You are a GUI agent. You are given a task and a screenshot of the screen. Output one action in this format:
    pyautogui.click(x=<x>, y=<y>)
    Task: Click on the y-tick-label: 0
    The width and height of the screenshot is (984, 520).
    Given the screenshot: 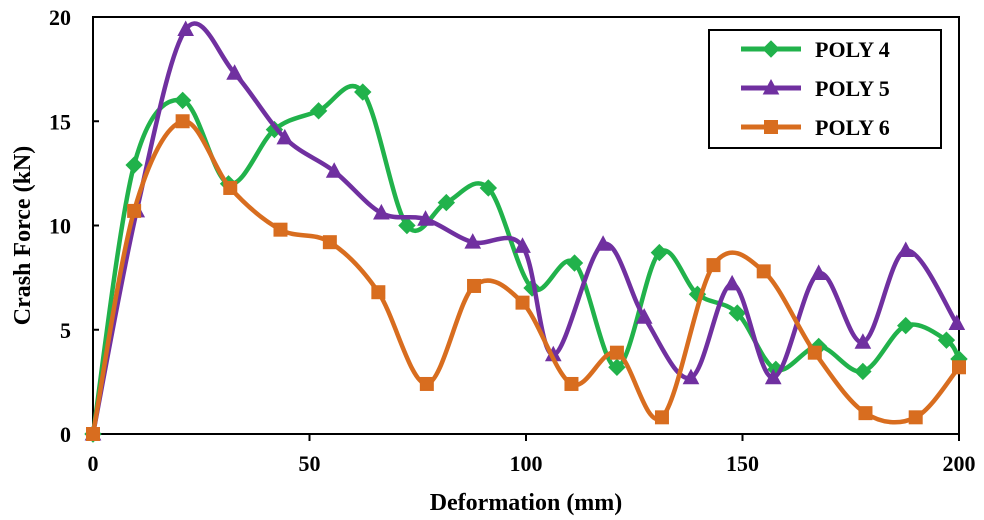 What is the action you would take?
    pyautogui.click(x=65, y=434)
    